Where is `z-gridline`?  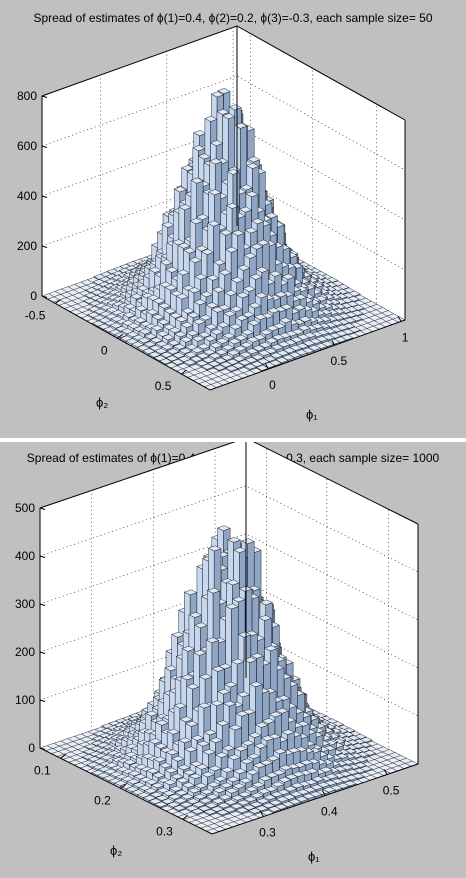 z-gridline is located at coordinates (229, 529).